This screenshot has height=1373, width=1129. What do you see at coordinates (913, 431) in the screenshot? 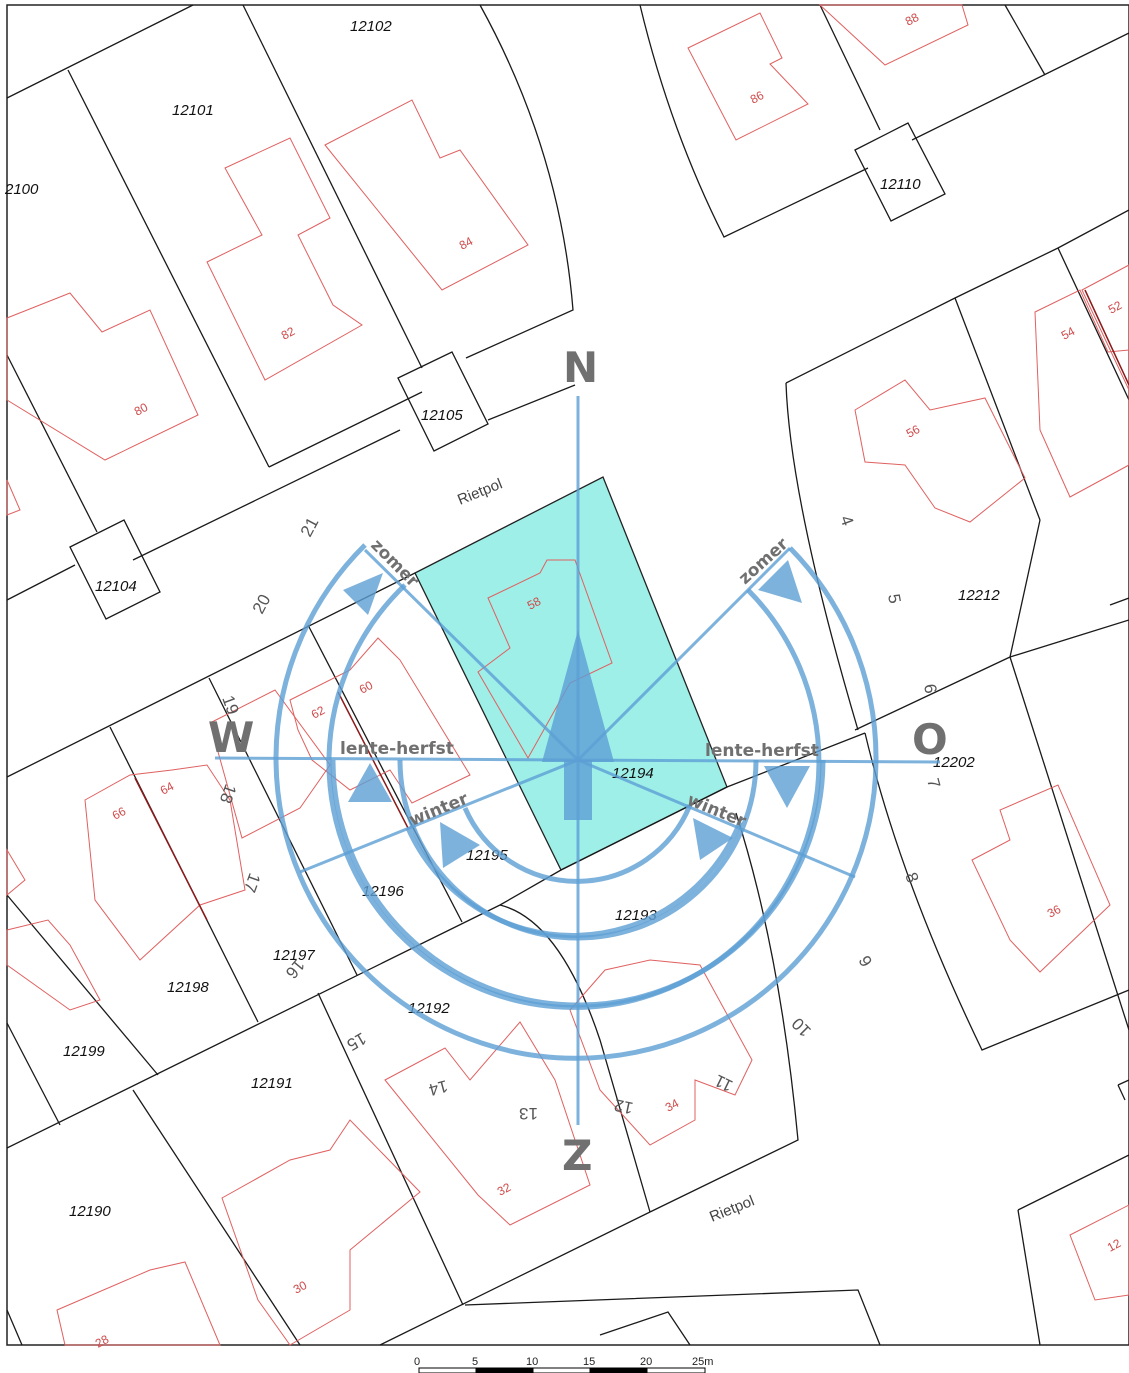
I see `house-number: 56` at bounding box center [913, 431].